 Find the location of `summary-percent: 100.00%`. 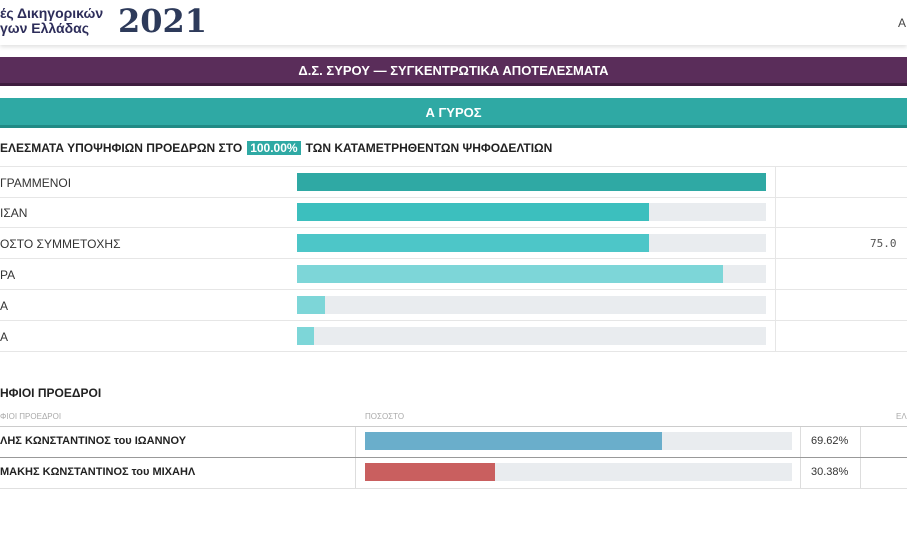

summary-percent: 100.00% is located at coordinates (274, 148).